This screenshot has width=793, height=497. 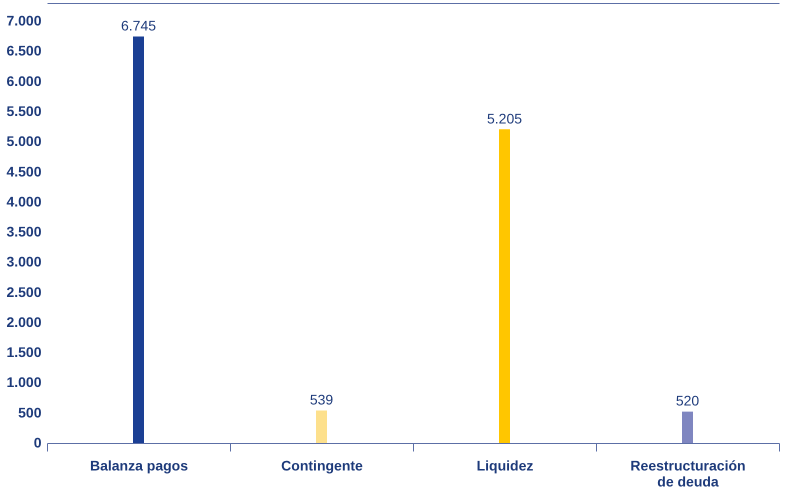 What do you see at coordinates (504, 118) in the screenshot?
I see `data-label: 5.205` at bounding box center [504, 118].